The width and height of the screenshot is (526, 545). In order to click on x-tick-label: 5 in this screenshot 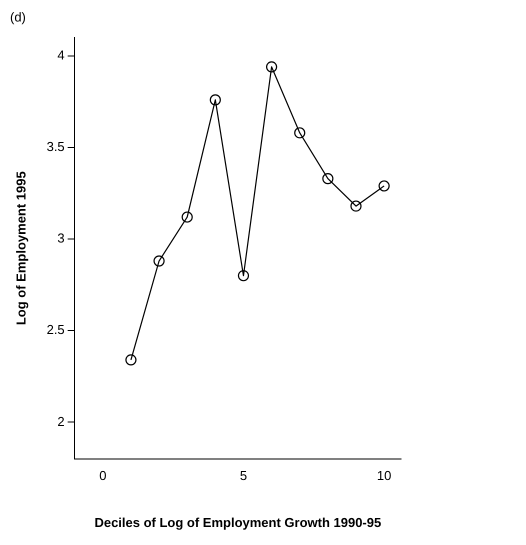, I will do `click(244, 476)`.